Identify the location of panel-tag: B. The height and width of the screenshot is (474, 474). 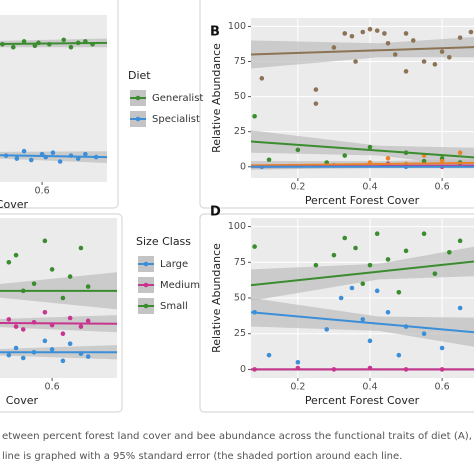
(215, 32).